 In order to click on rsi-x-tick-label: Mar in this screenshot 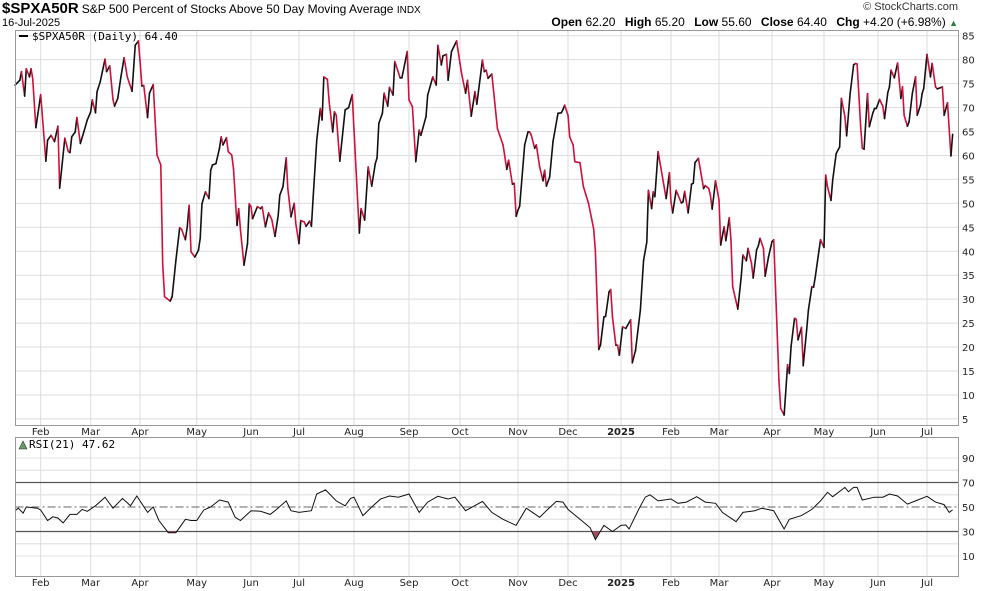, I will do `click(720, 583)`.